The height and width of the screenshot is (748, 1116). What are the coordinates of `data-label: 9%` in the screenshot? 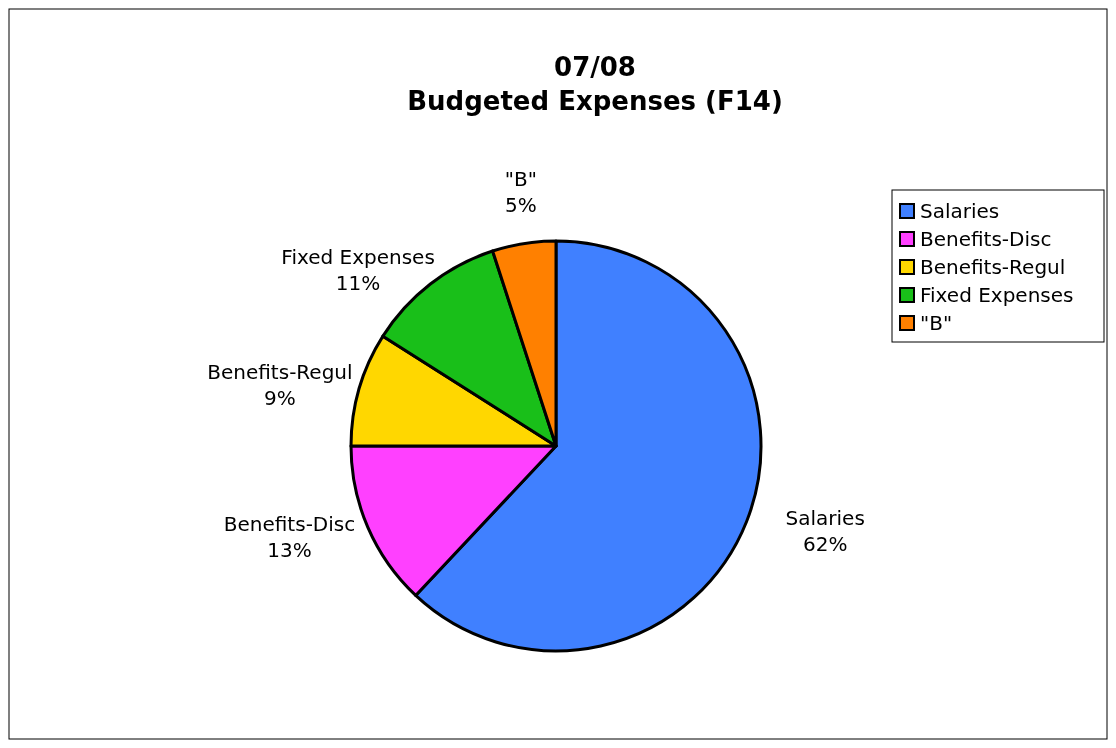 It's located at (280, 398).